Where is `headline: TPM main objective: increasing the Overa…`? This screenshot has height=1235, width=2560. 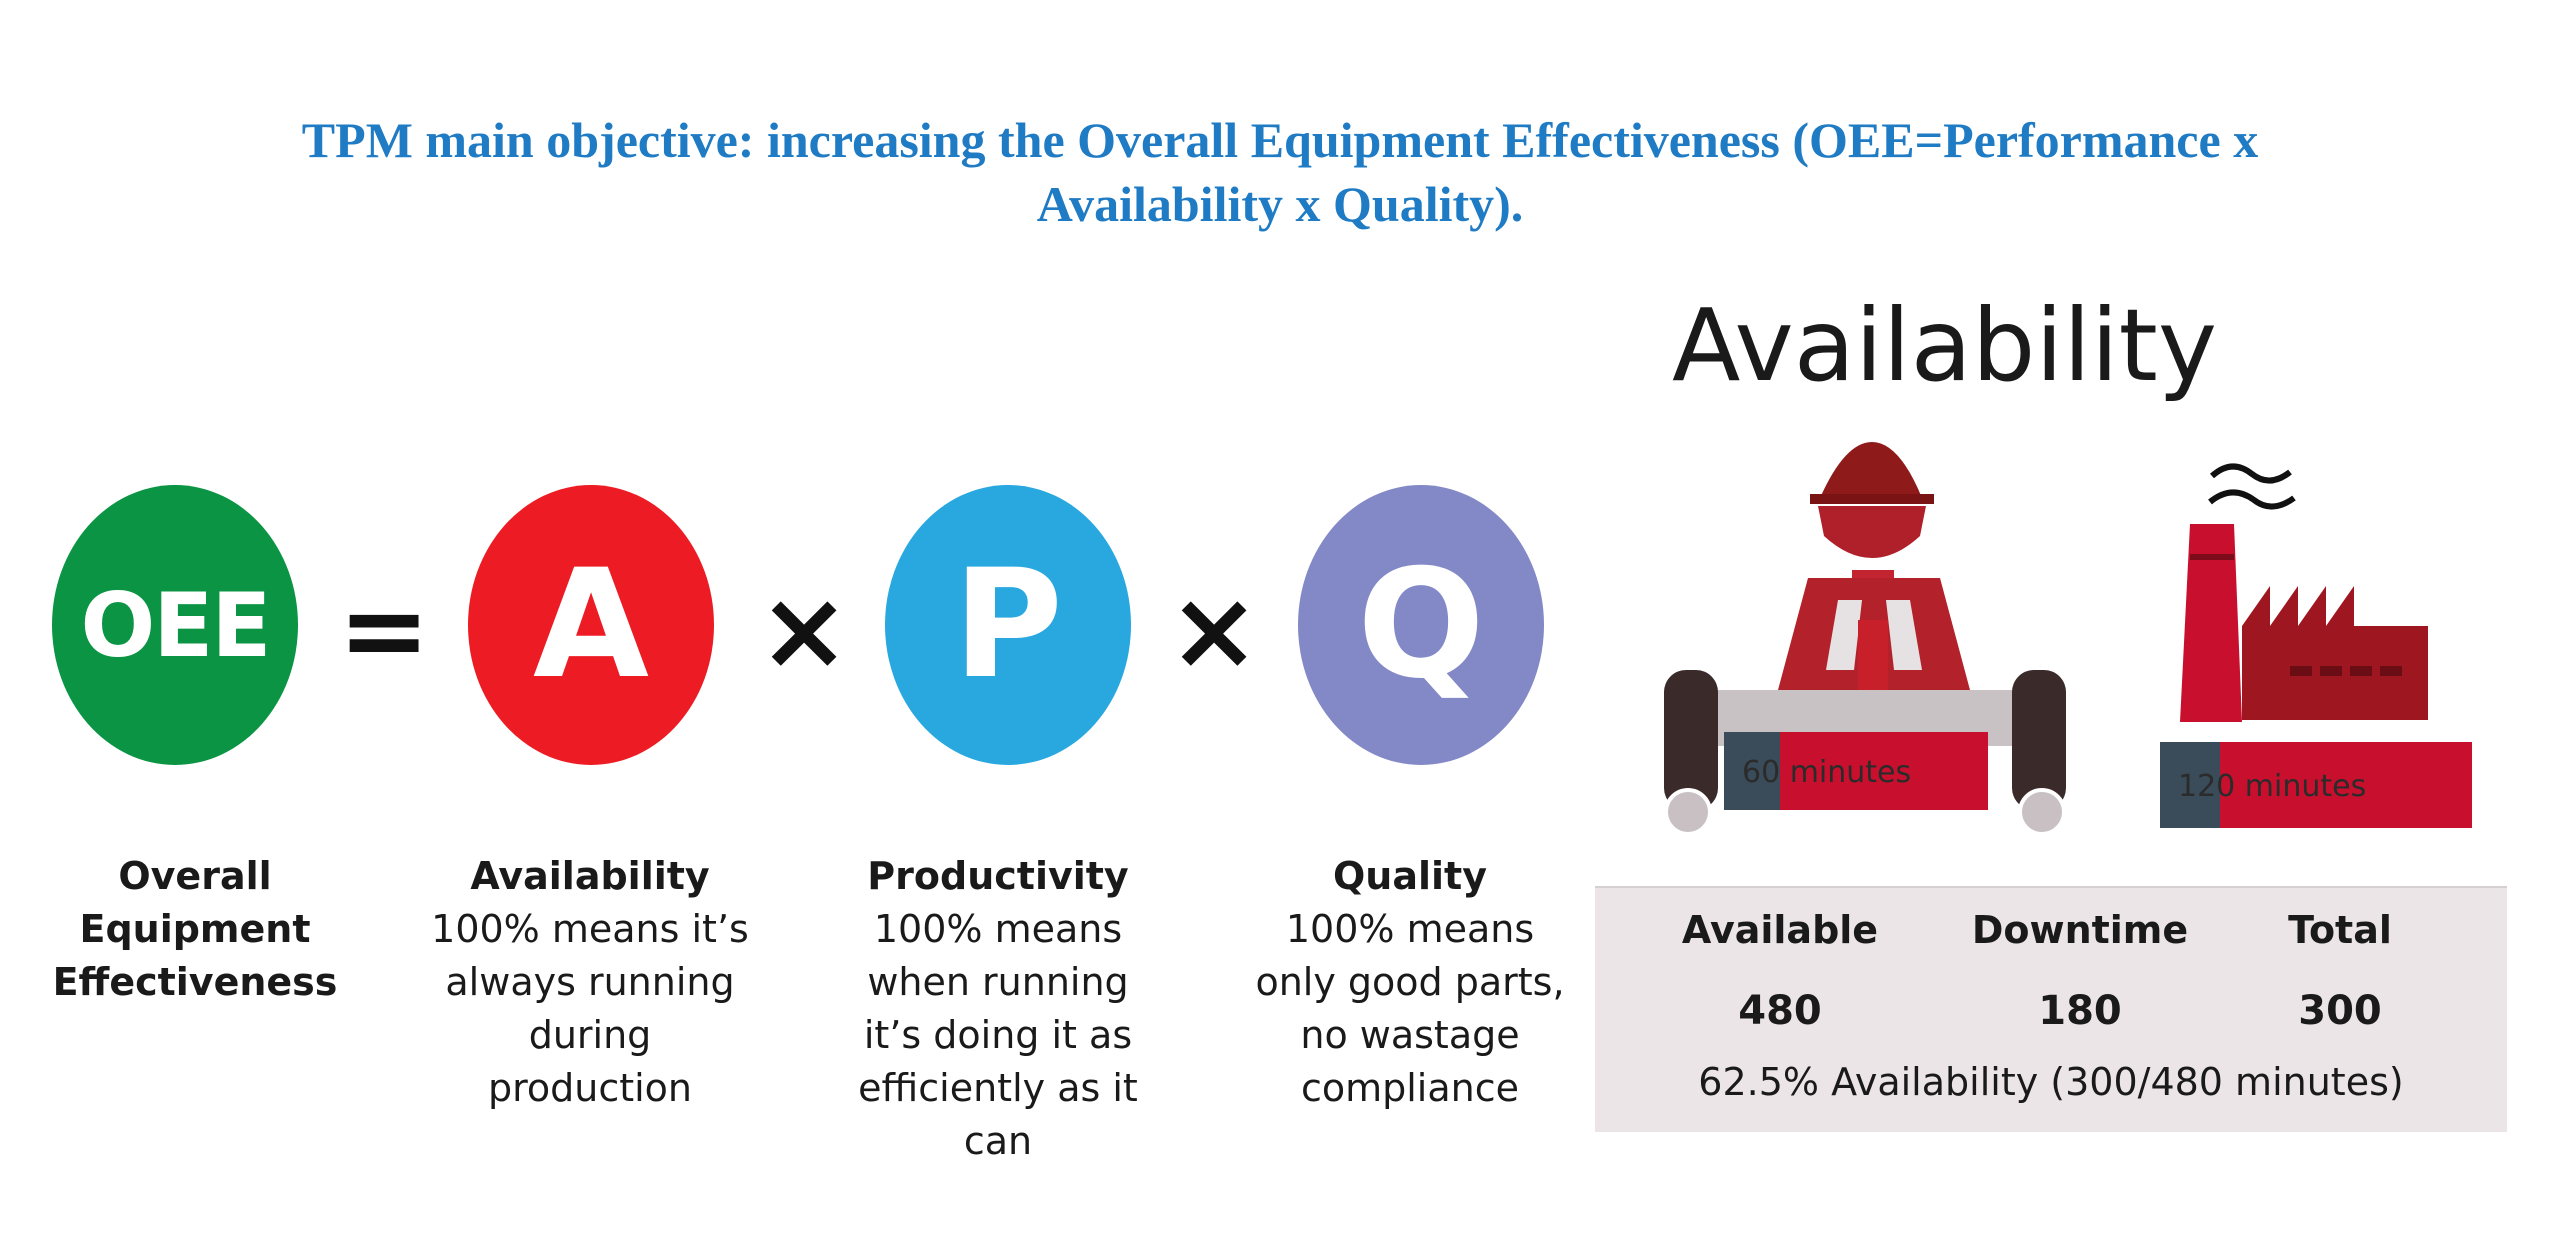
headline: TPM main objective: increasing the Overa… is located at coordinates (1280, 172).